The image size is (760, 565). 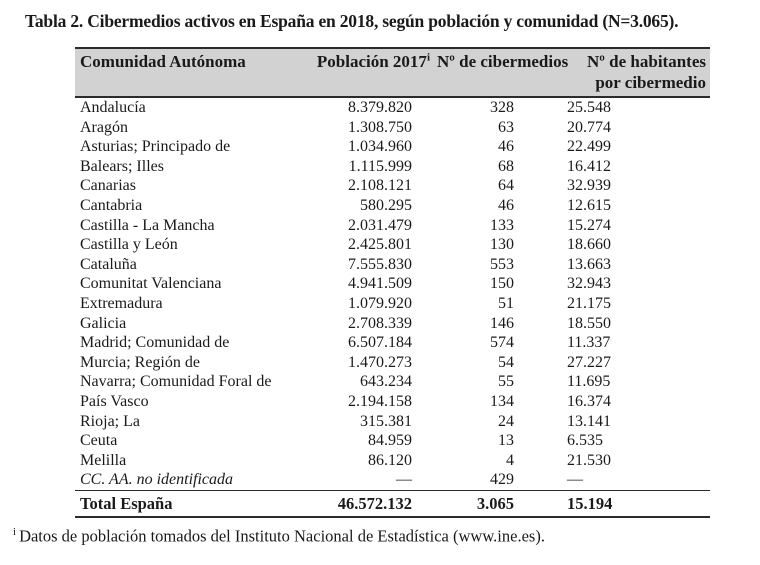 What do you see at coordinates (380, 343) in the screenshot?
I see `population-cell: 6.507.184` at bounding box center [380, 343].